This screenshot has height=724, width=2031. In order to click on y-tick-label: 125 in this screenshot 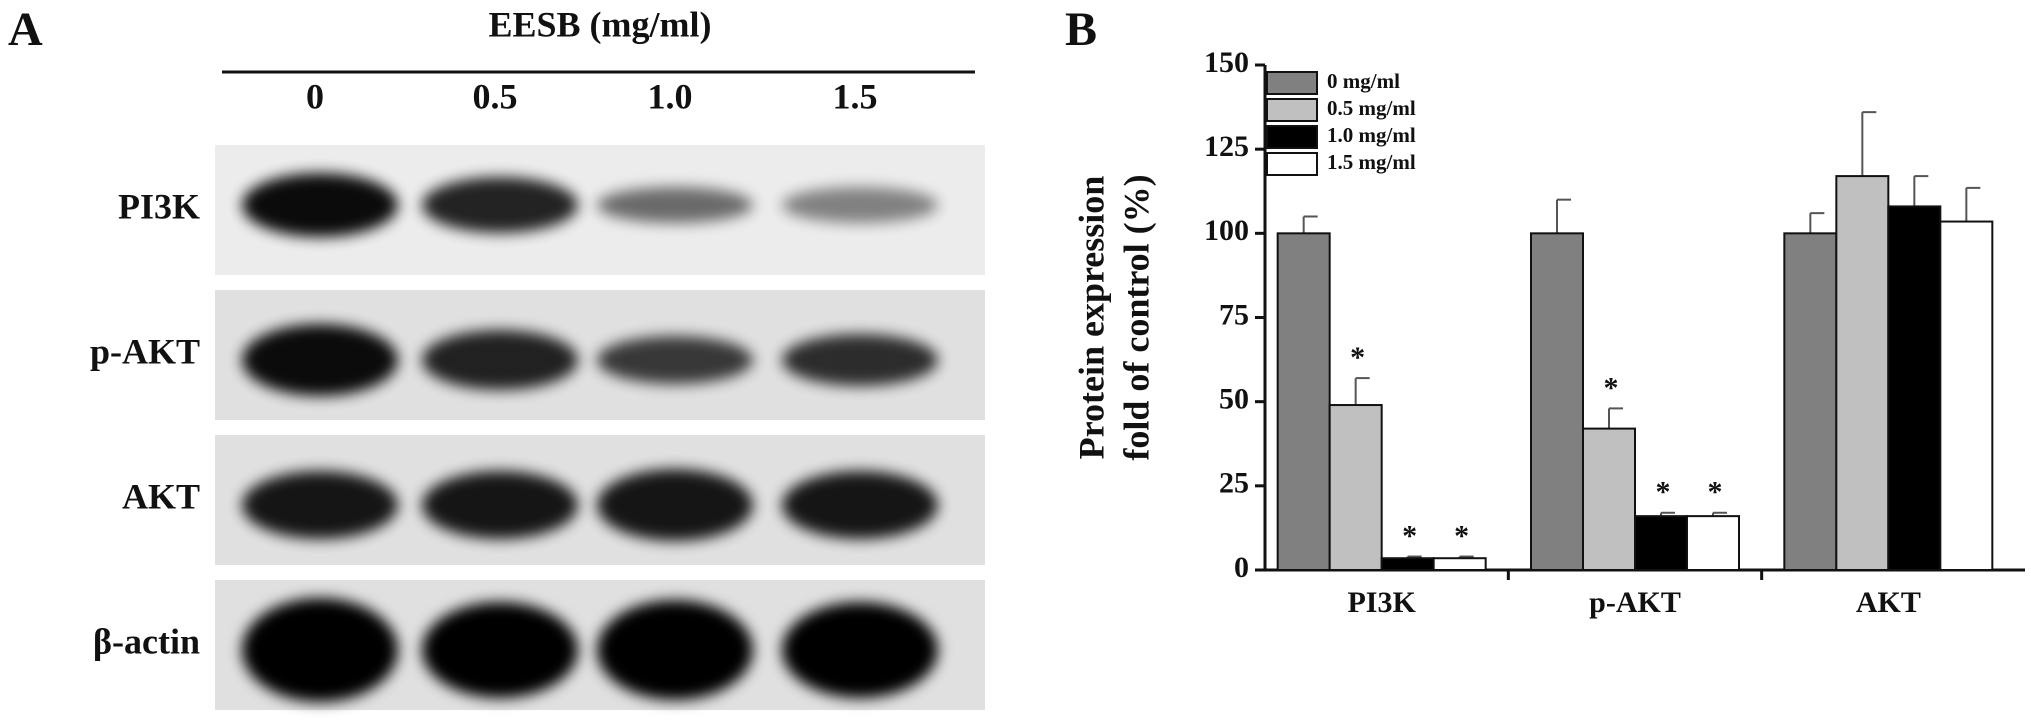, I will do `click(1226, 146)`.